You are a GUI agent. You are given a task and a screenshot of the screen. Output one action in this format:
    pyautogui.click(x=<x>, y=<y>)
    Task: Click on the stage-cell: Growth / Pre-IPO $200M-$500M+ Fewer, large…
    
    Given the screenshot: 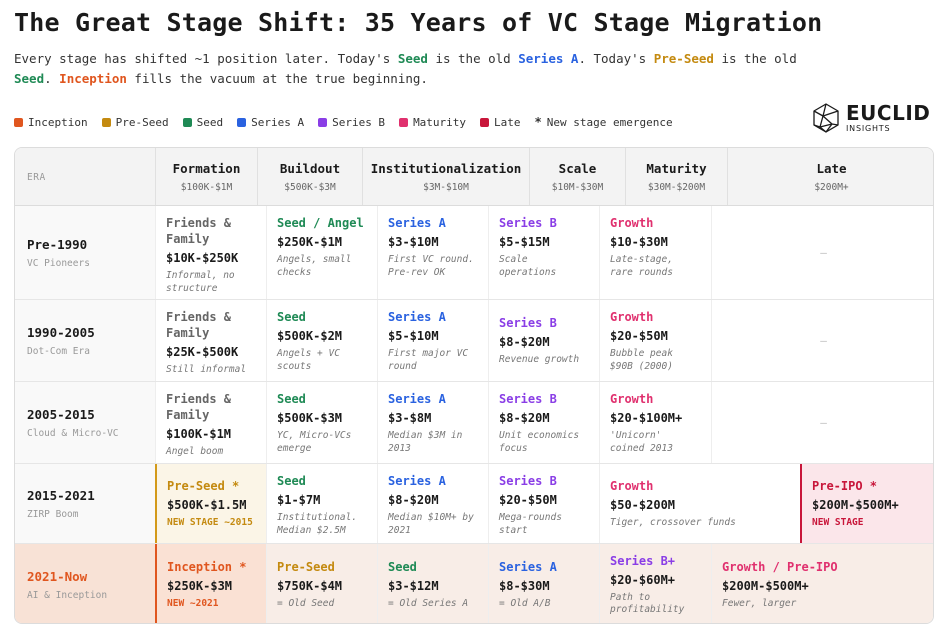 What is the action you would take?
    pyautogui.click(x=822, y=583)
    